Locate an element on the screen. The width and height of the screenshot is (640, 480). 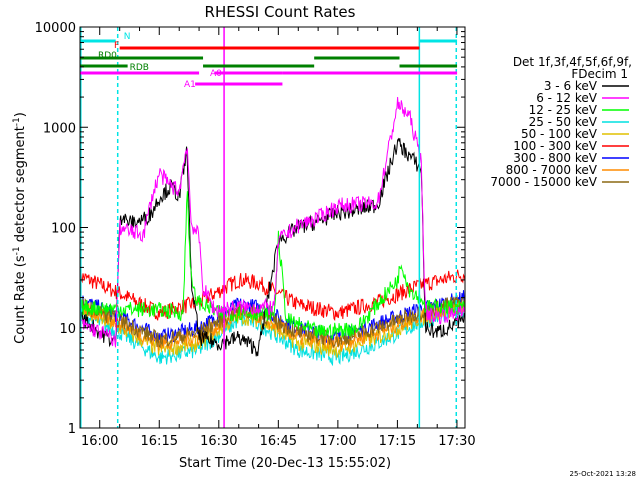
series-line-100-300-kev is located at coordinates (272, 295).